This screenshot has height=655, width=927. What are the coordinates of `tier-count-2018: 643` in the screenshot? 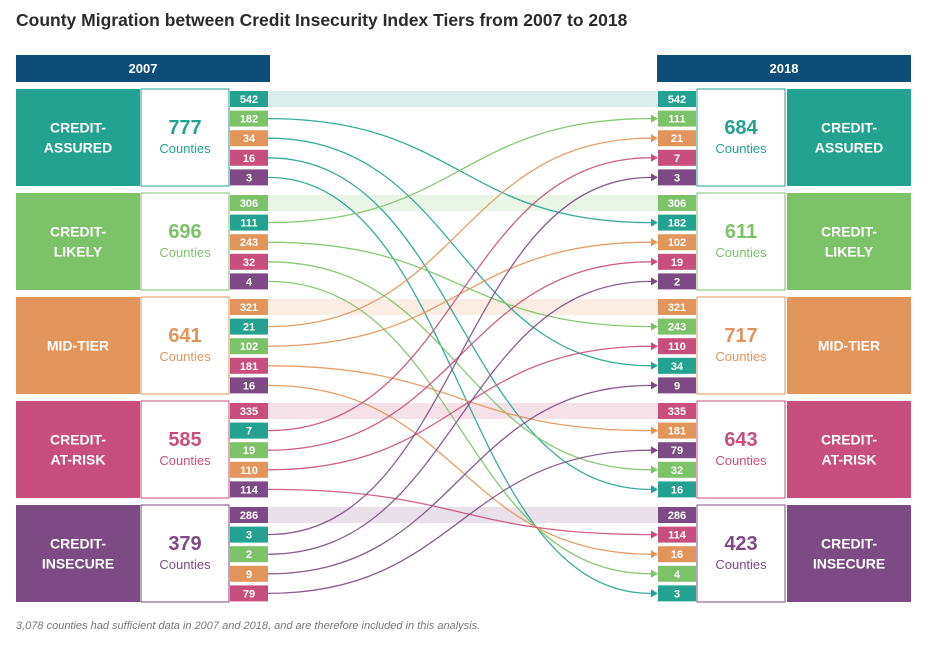 It's located at (740, 440).